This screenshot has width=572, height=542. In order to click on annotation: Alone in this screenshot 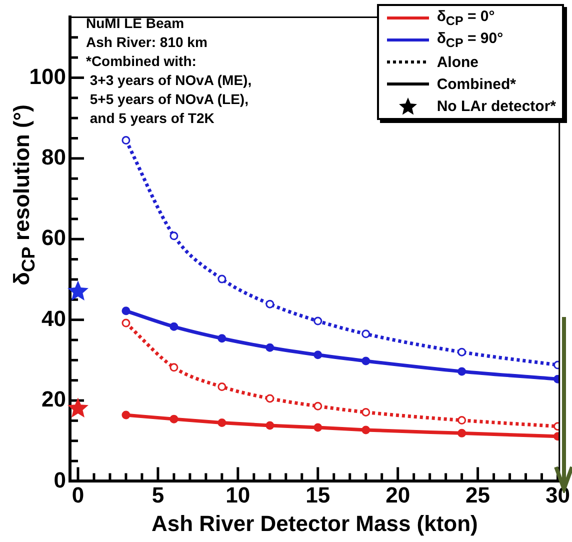, I will do `click(457, 62)`.